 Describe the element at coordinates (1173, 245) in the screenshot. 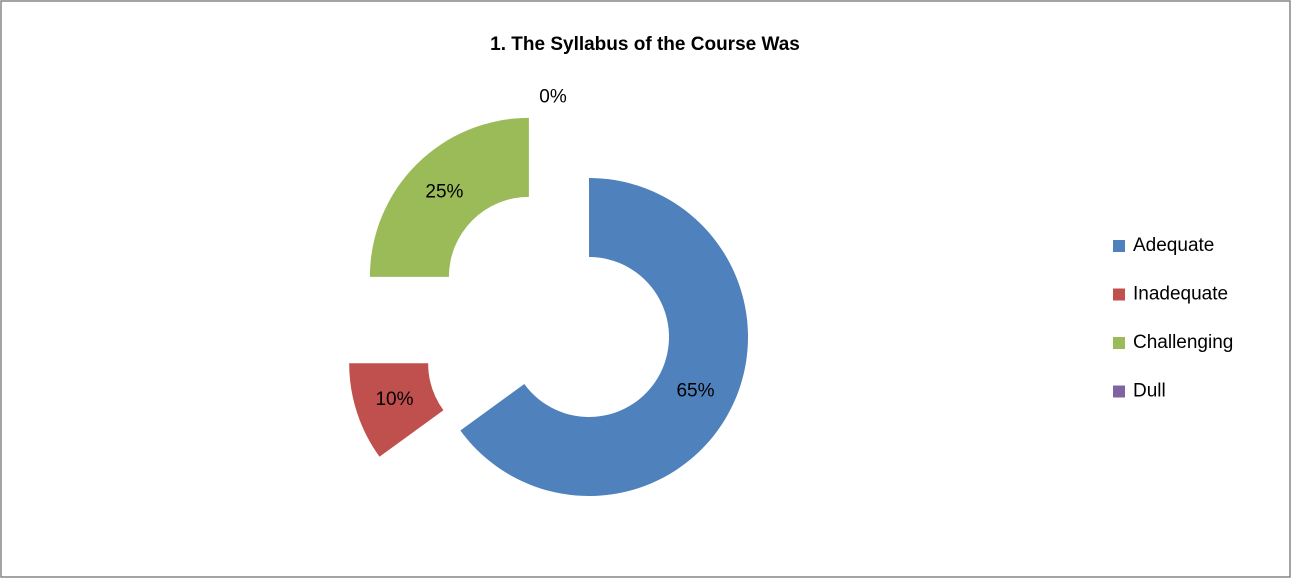

I see `legend-label: Adequate` at that location.